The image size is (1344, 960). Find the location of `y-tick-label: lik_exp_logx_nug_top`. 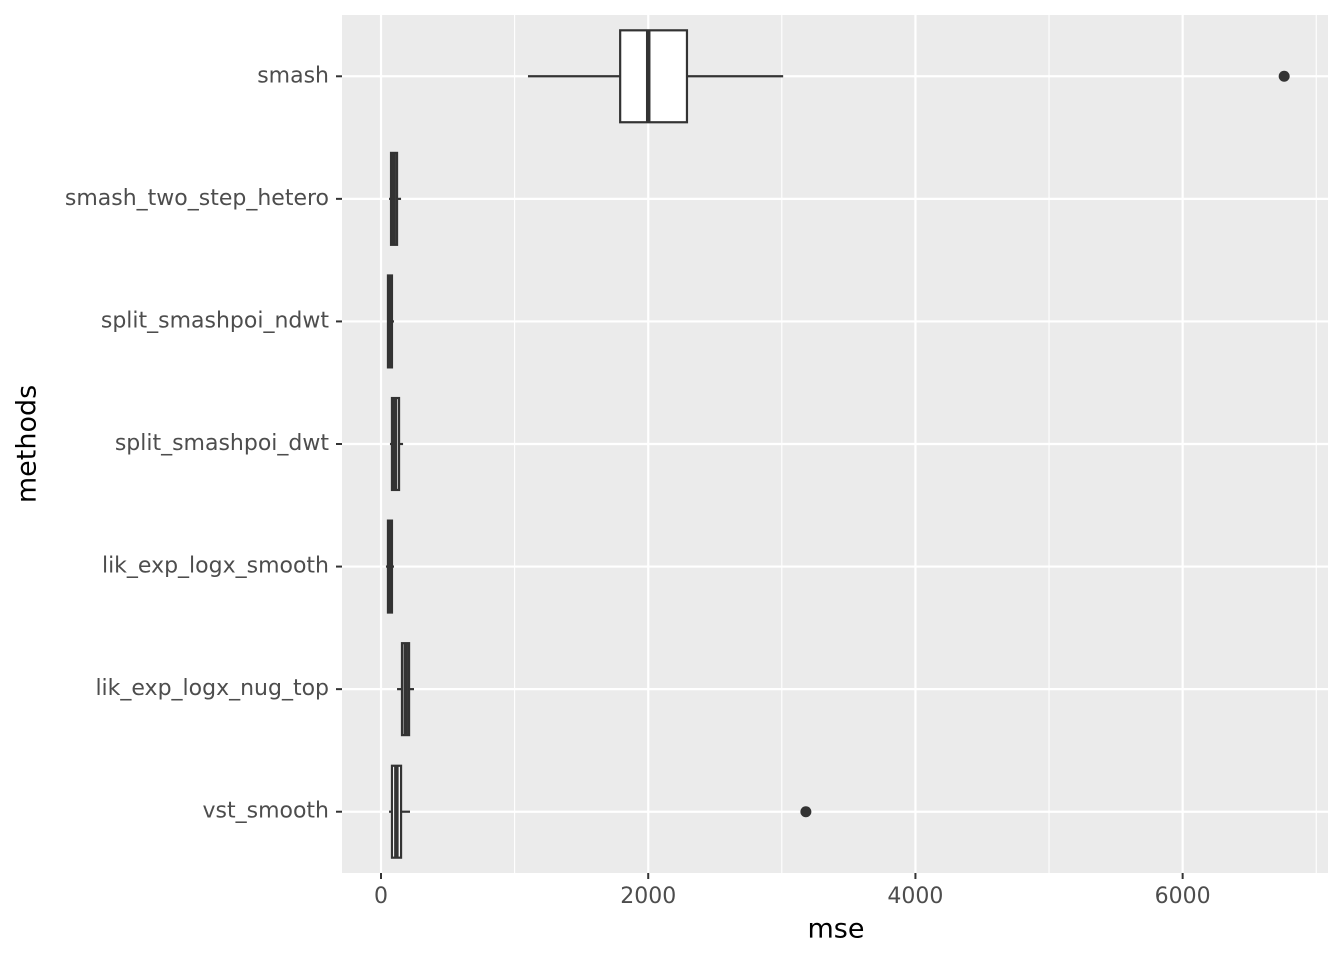

y-tick-label: lik_exp_logx_nug_top is located at coordinates (212, 688).